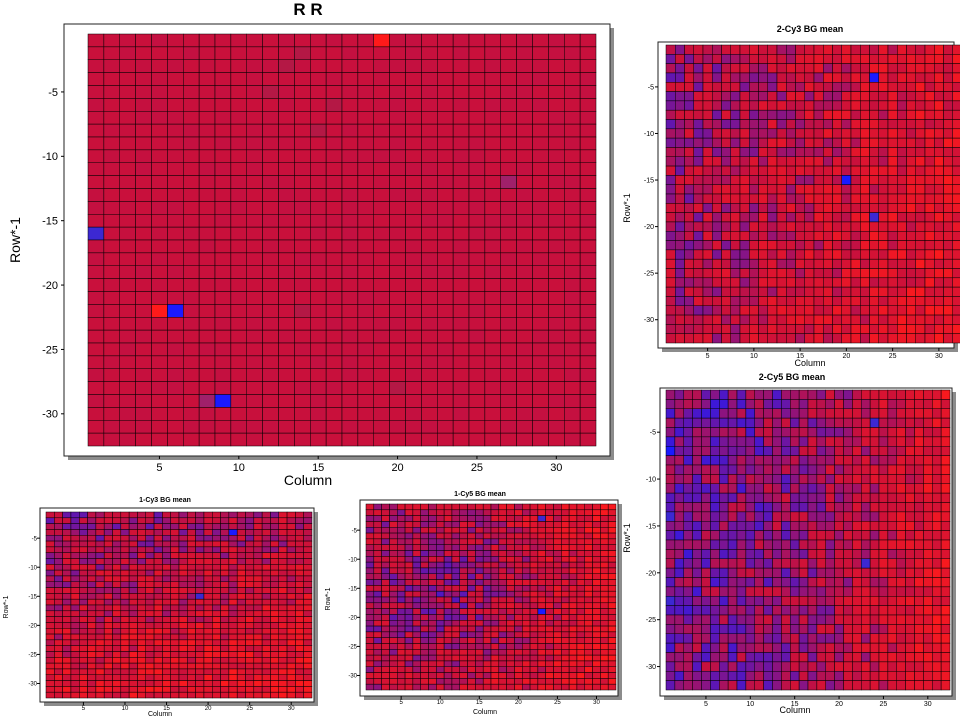 This screenshot has height=720, width=960. What do you see at coordinates (651, 667) in the screenshot?
I see `y-tick-label: -30` at bounding box center [651, 667].